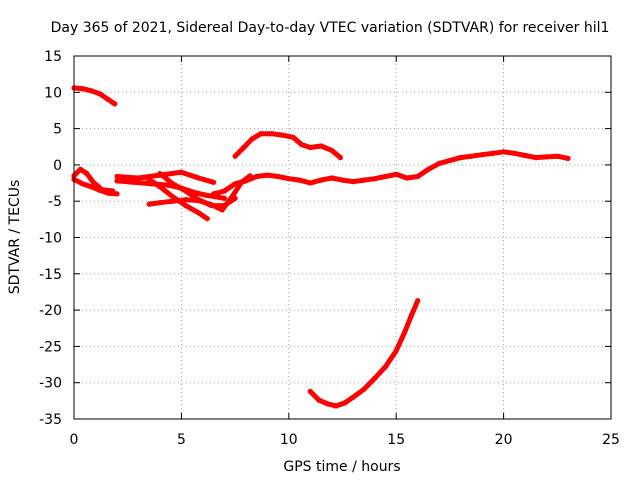 This screenshot has height=480, width=640. Describe the element at coordinates (53, 93) in the screenshot. I see `y-tick-label: 10` at that location.